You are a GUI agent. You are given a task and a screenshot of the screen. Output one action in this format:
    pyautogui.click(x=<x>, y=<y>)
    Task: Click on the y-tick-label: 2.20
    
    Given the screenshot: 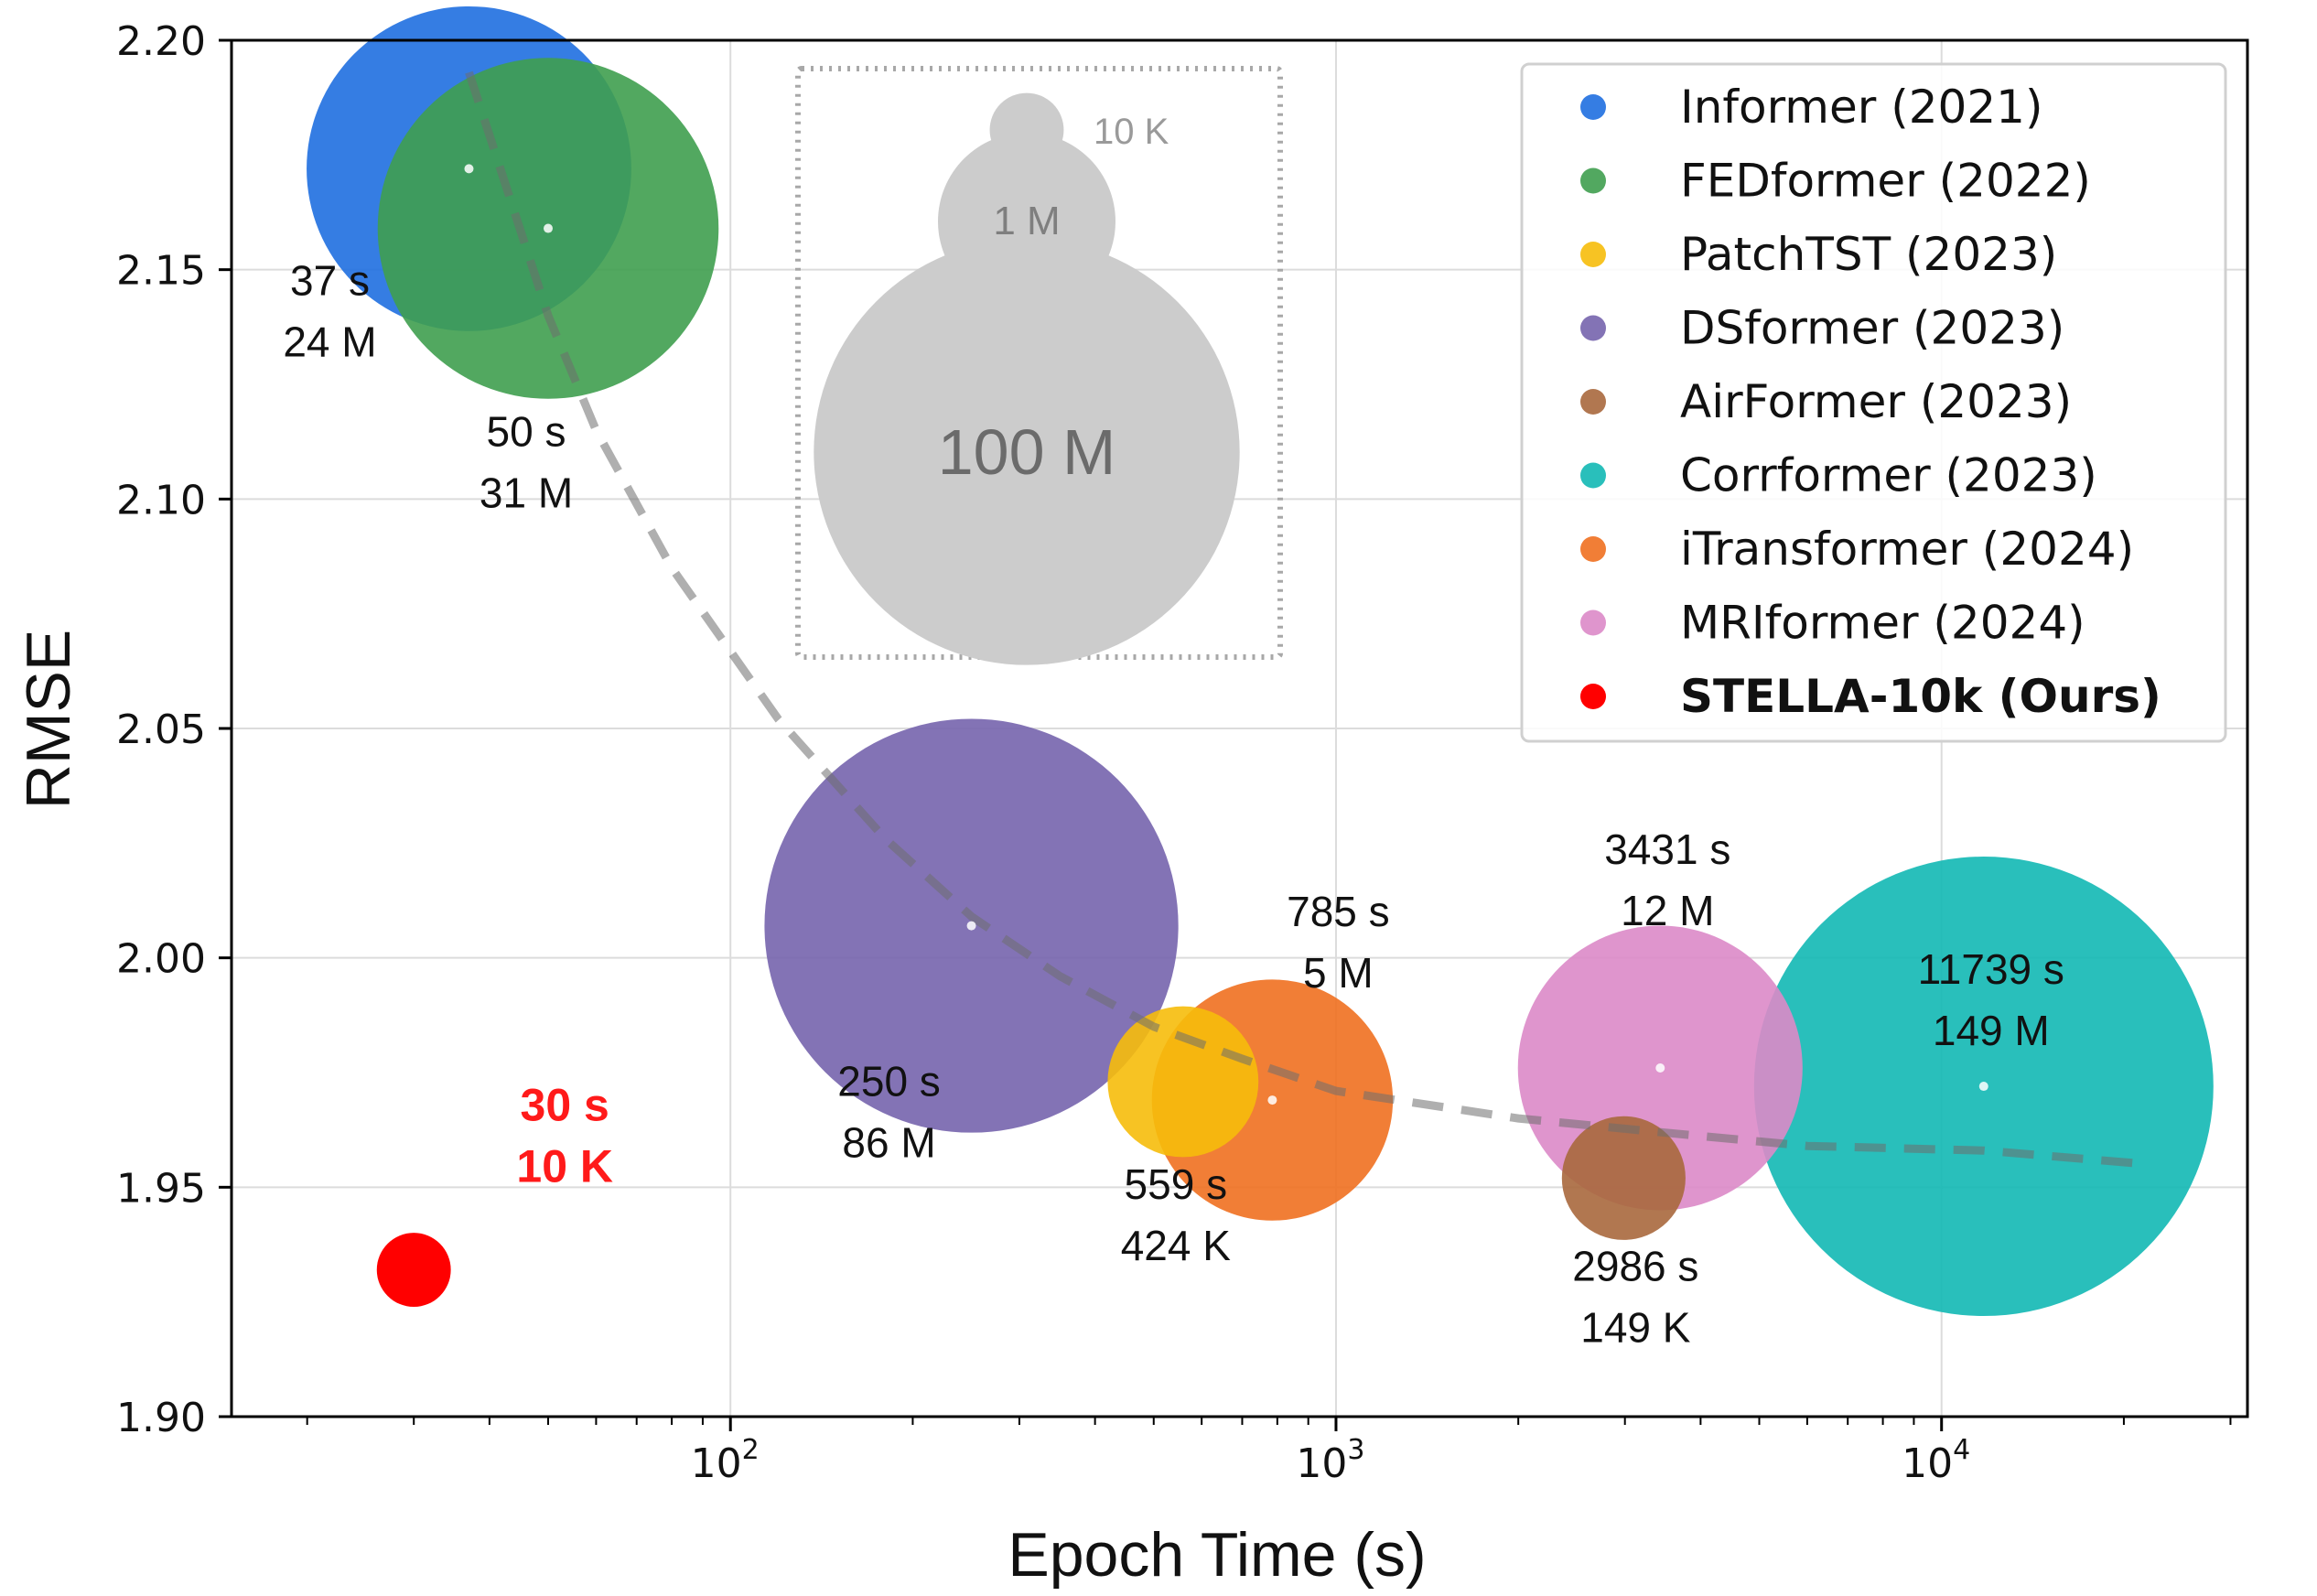 What is the action you would take?
    pyautogui.click(x=161, y=41)
    